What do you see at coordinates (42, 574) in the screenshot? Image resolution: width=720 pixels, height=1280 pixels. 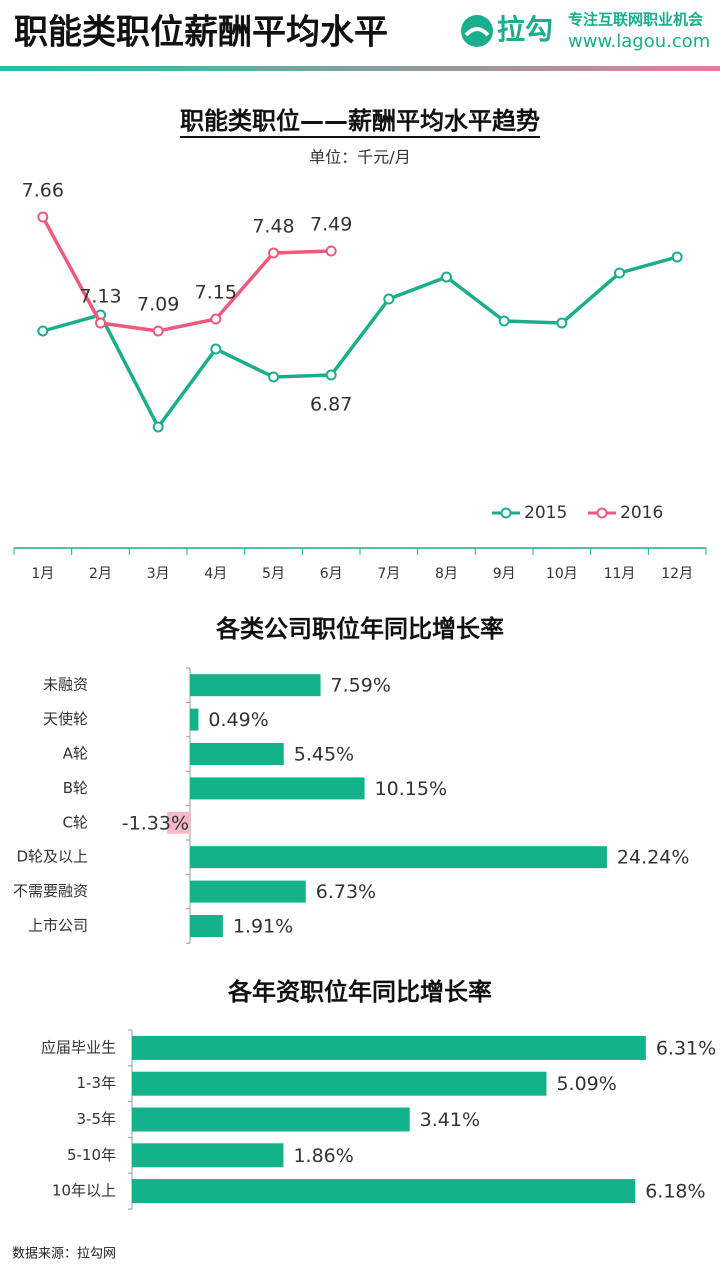 I see `x-tick-label: 1月` at bounding box center [42, 574].